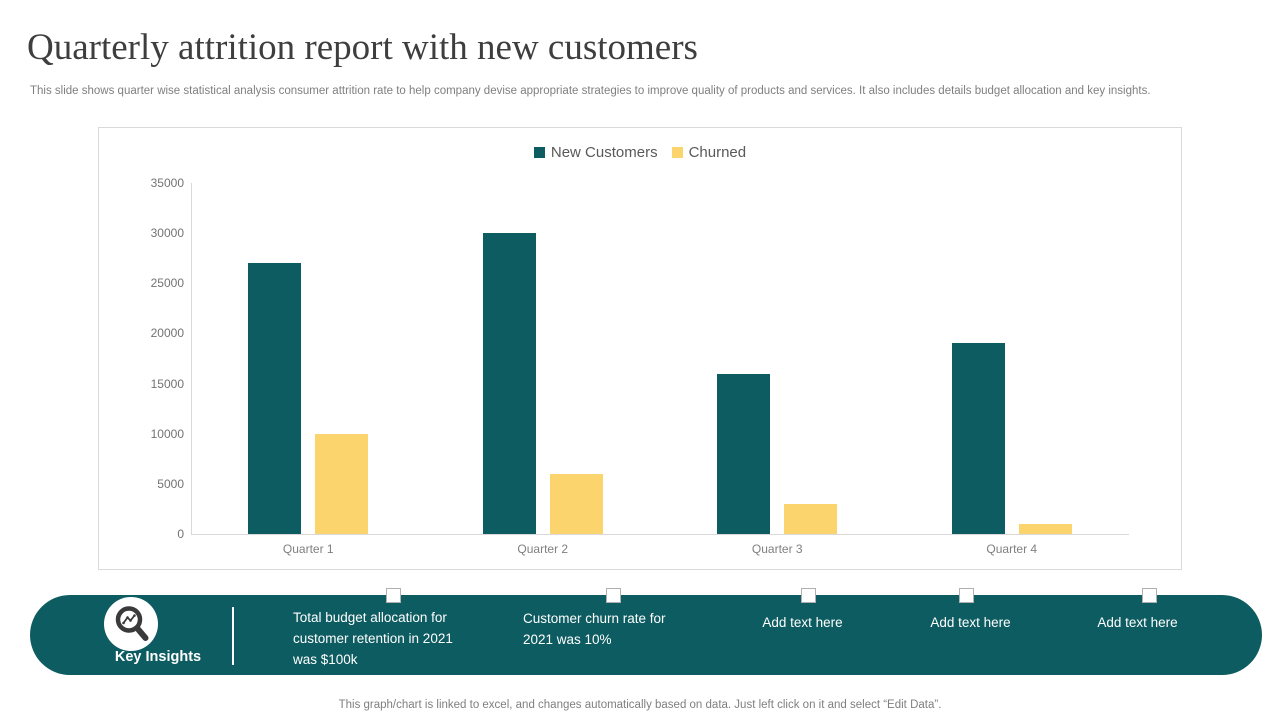 This screenshot has width=1280, height=720. Describe the element at coordinates (167, 383) in the screenshot. I see `y-axis-tick-label: 15000` at that location.